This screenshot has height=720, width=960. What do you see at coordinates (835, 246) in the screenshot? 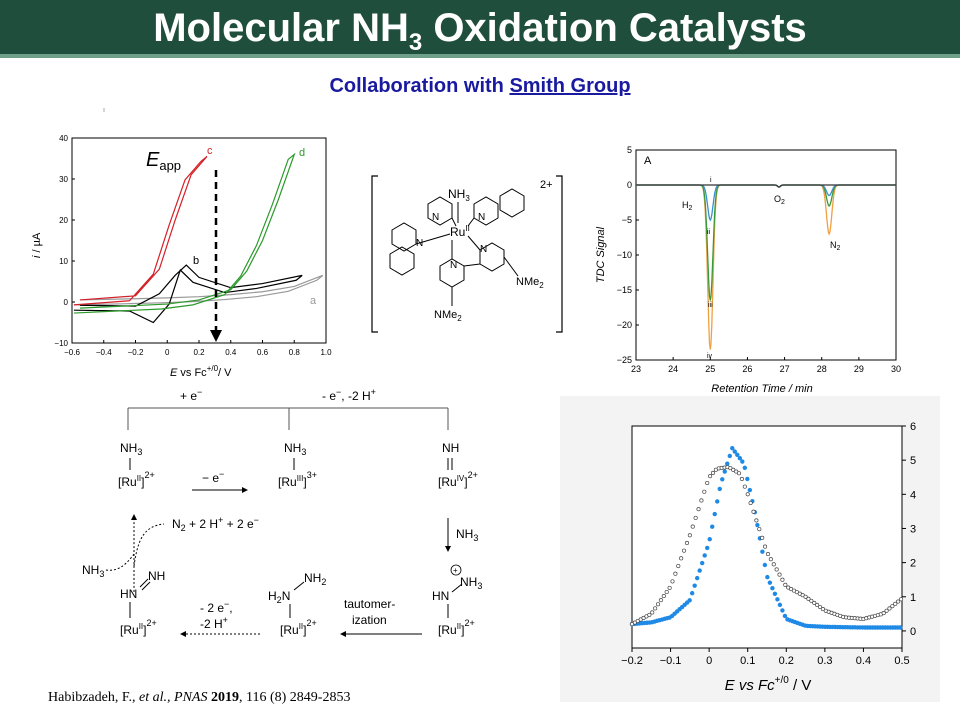
I see `gc-peak-n2: N2` at bounding box center [835, 246].